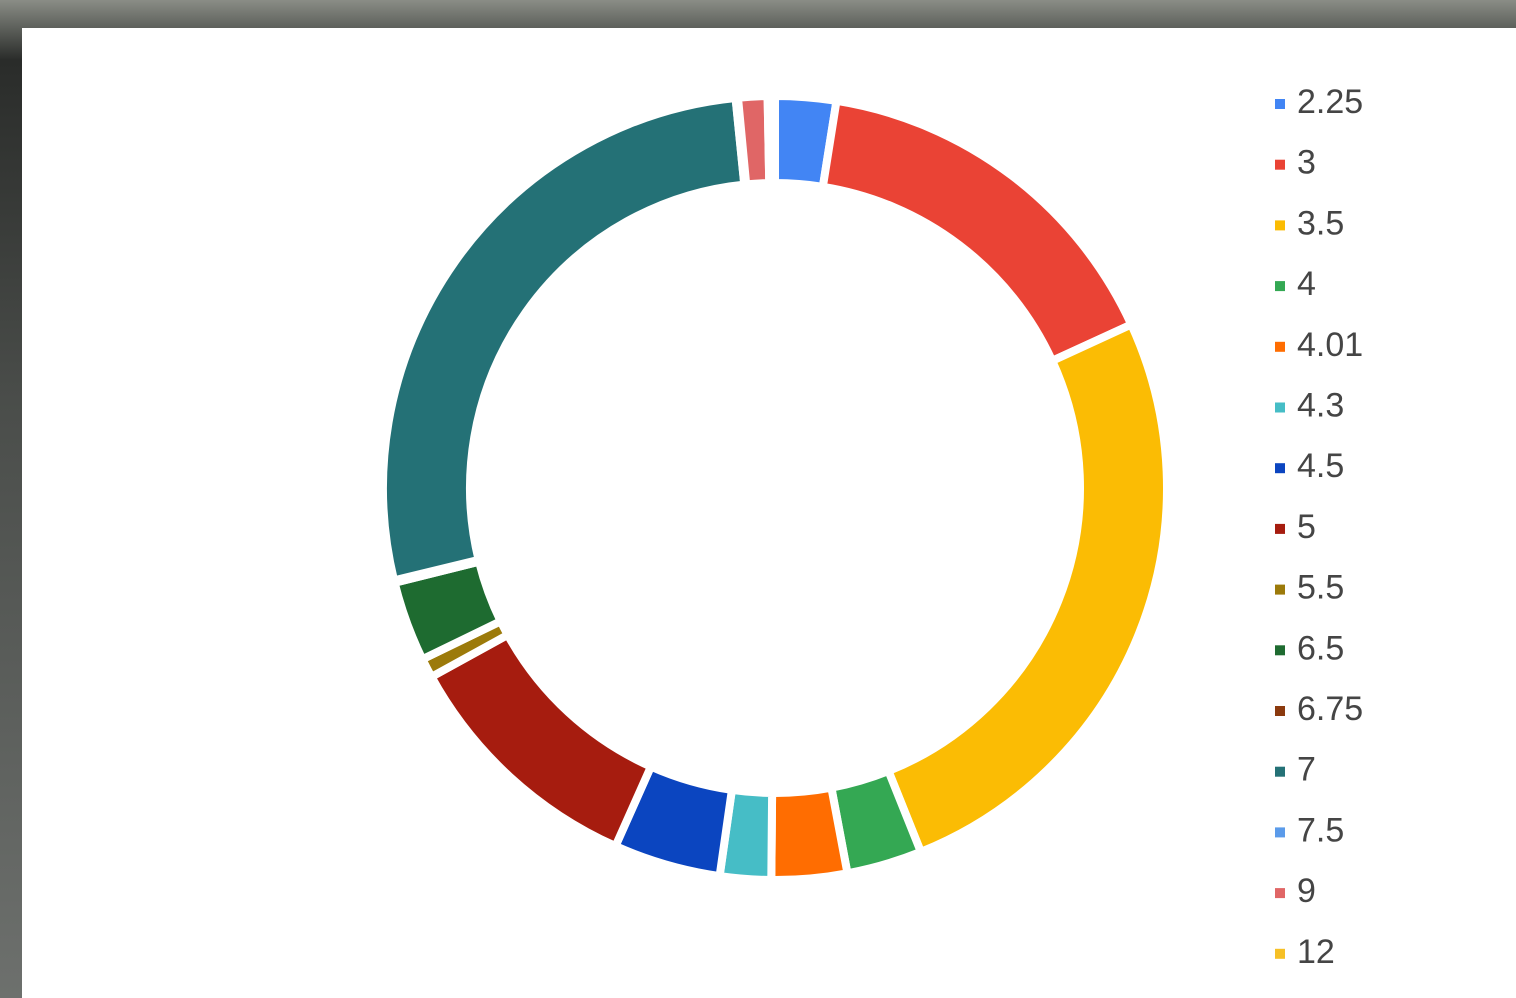 The image size is (1516, 998). I want to click on legend-label: 6.75, so click(1330, 709).